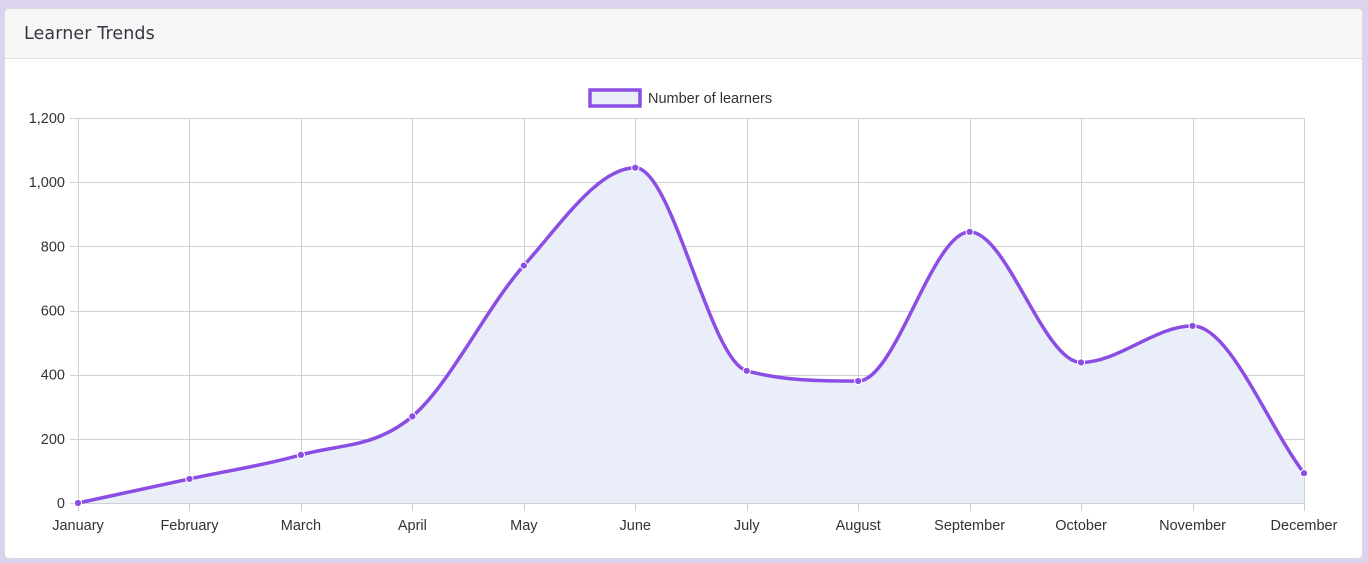 Image resolution: width=1368 pixels, height=563 pixels. Describe the element at coordinates (746, 370) in the screenshot. I see `data-point-july` at that location.